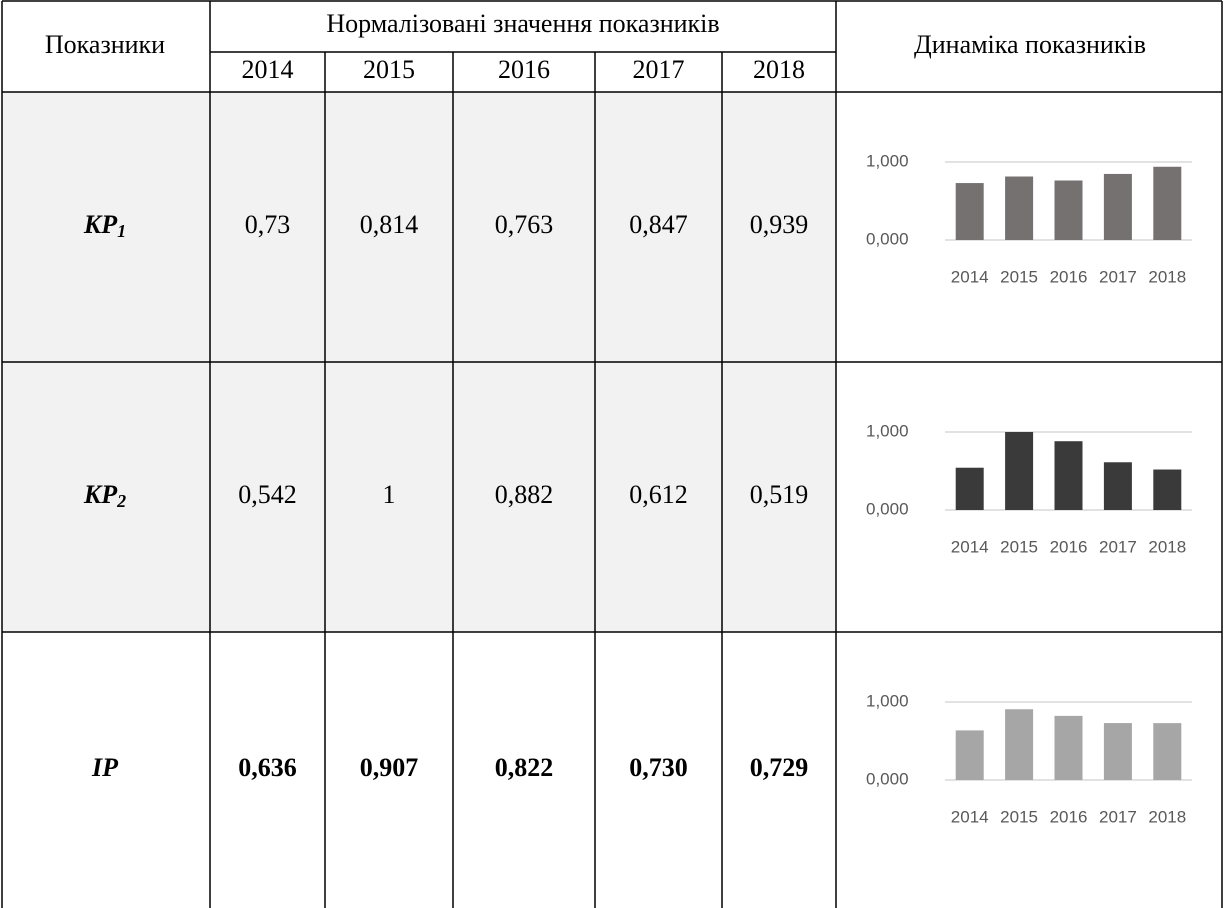 The width and height of the screenshot is (1224, 908). What do you see at coordinates (779, 494) in the screenshot?
I see `value-cell: 0,519` at bounding box center [779, 494].